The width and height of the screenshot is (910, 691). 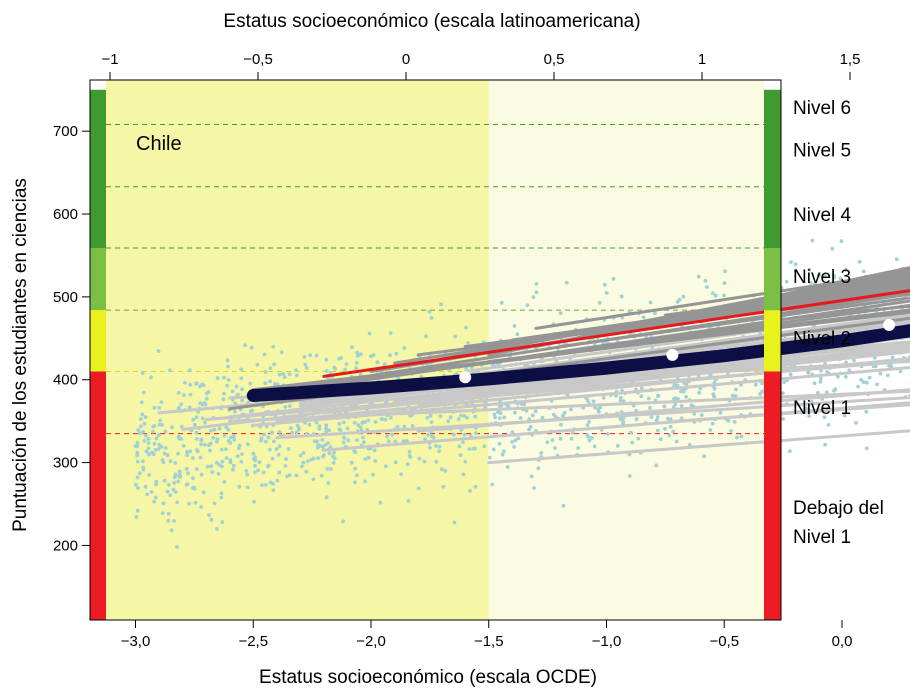 What do you see at coordinates (65, 297) in the screenshot?
I see `y-tick-label: 500` at bounding box center [65, 297].